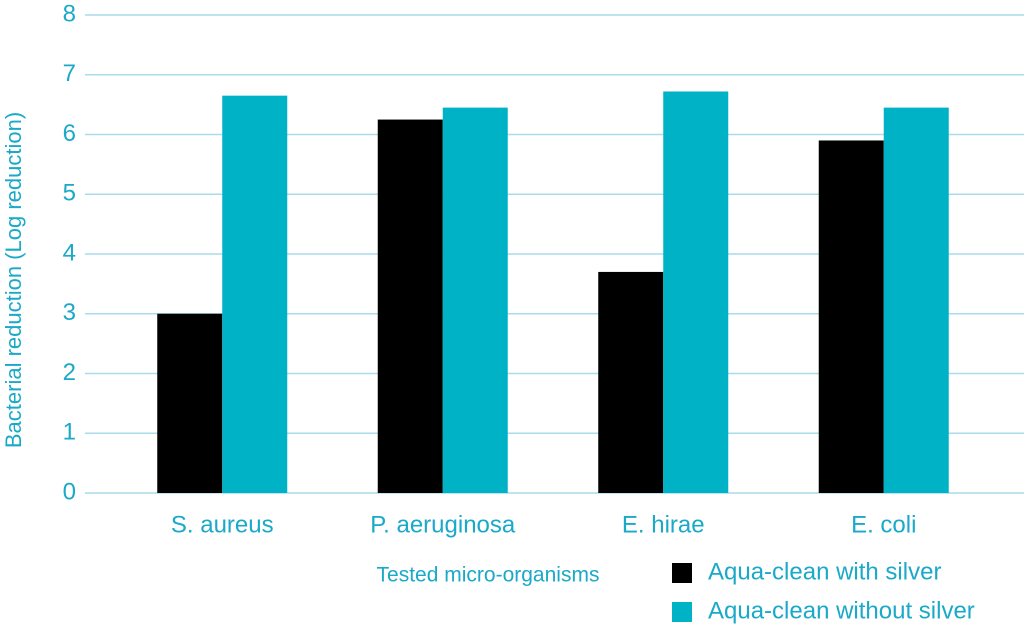 The width and height of the screenshot is (1024, 629). What do you see at coordinates (222, 524) in the screenshot?
I see `x-tick-label: S. aureus` at bounding box center [222, 524].